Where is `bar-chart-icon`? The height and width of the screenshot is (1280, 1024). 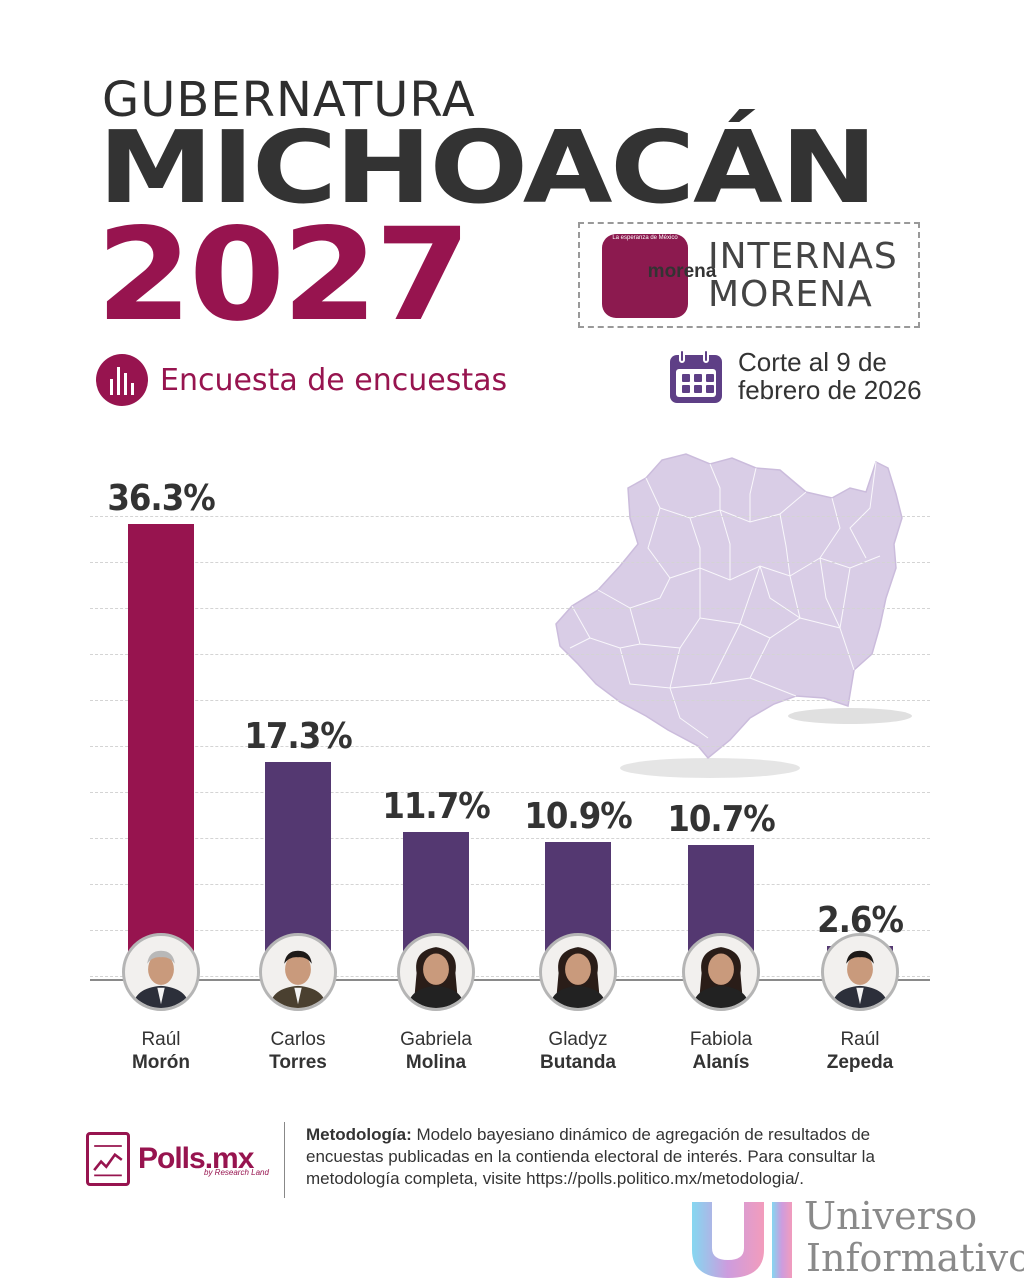 bar-chart-icon is located at coordinates (122, 380).